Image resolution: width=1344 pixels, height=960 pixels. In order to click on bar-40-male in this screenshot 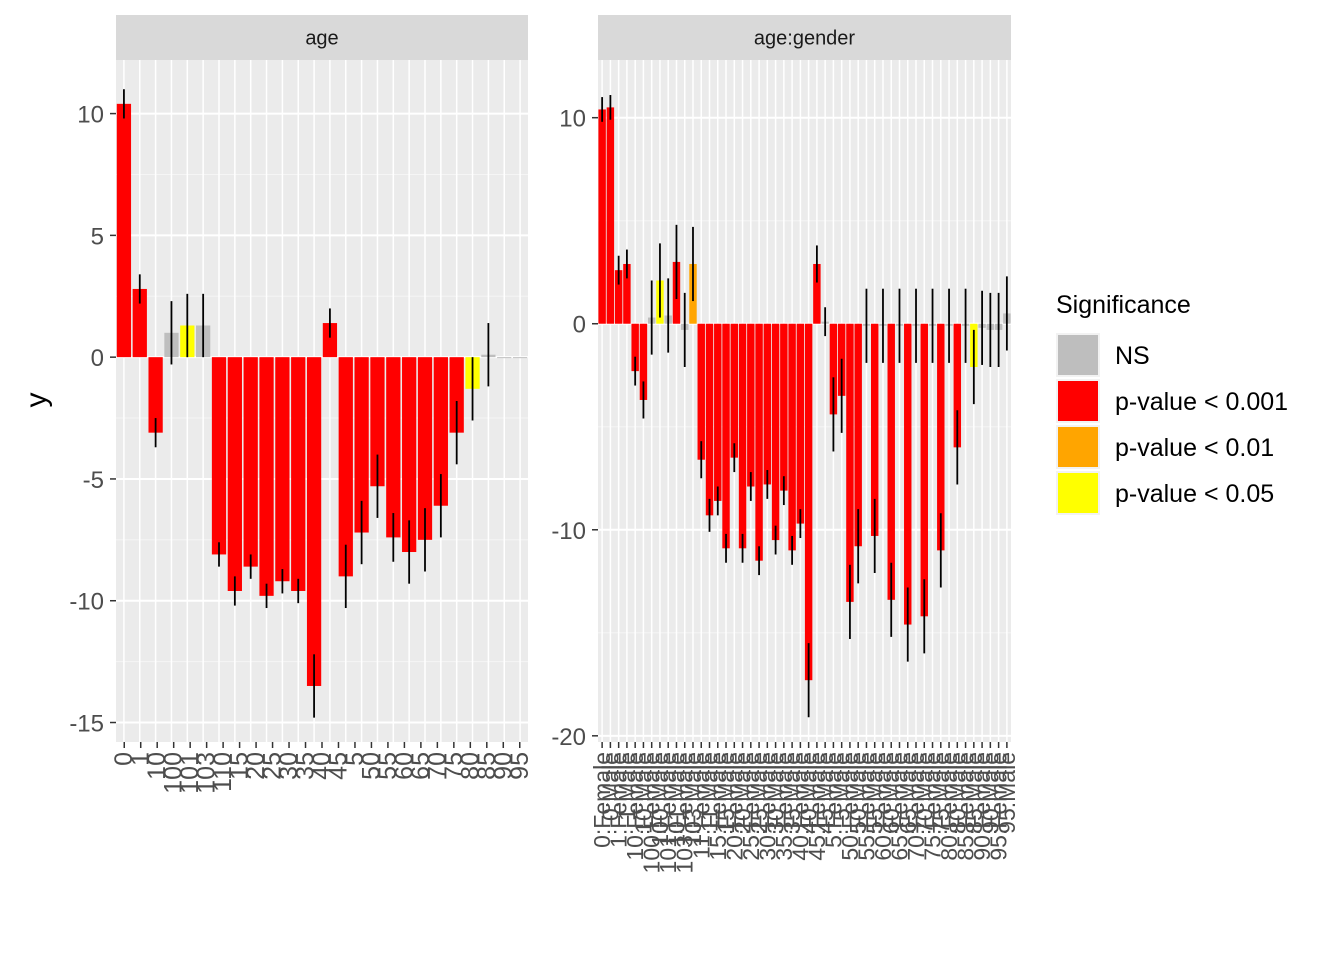, I will do `click(808, 502)`.